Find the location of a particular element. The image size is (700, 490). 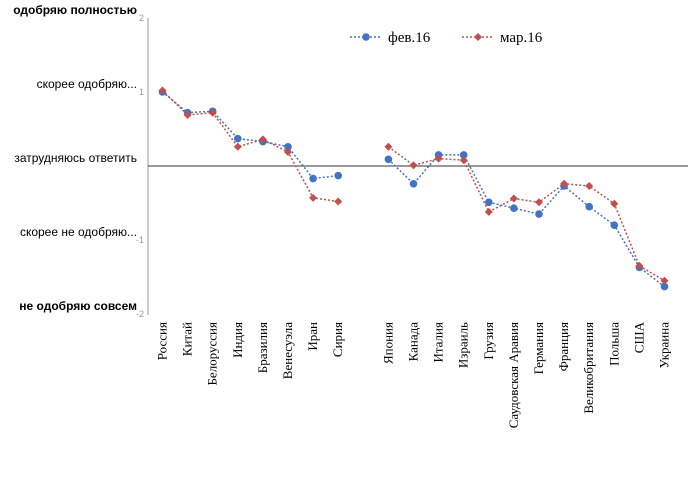

y-tick-label: 2 is located at coordinates (141, 18).